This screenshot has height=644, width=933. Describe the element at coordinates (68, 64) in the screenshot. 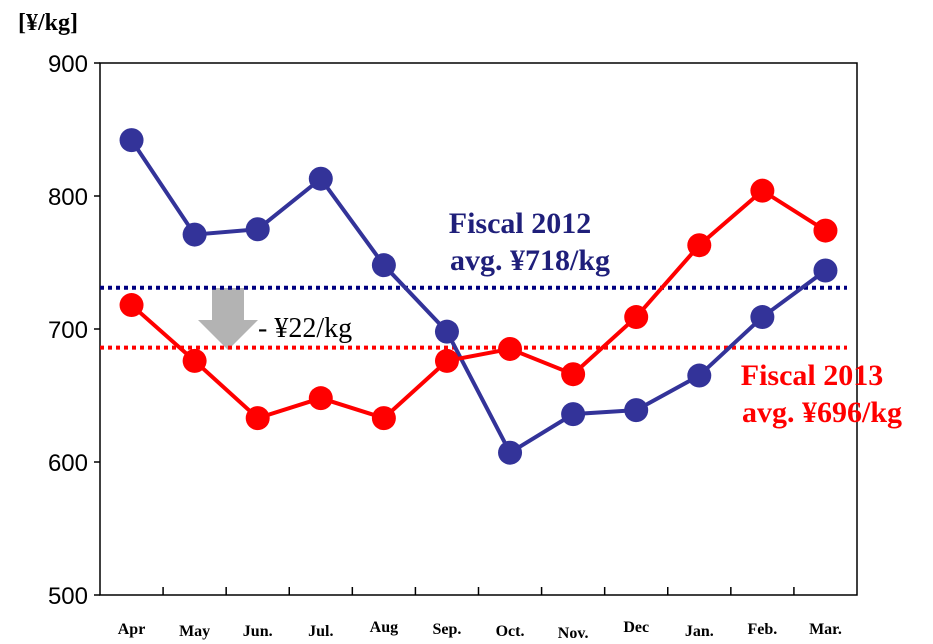

I see `y-tick-label: 900` at that location.